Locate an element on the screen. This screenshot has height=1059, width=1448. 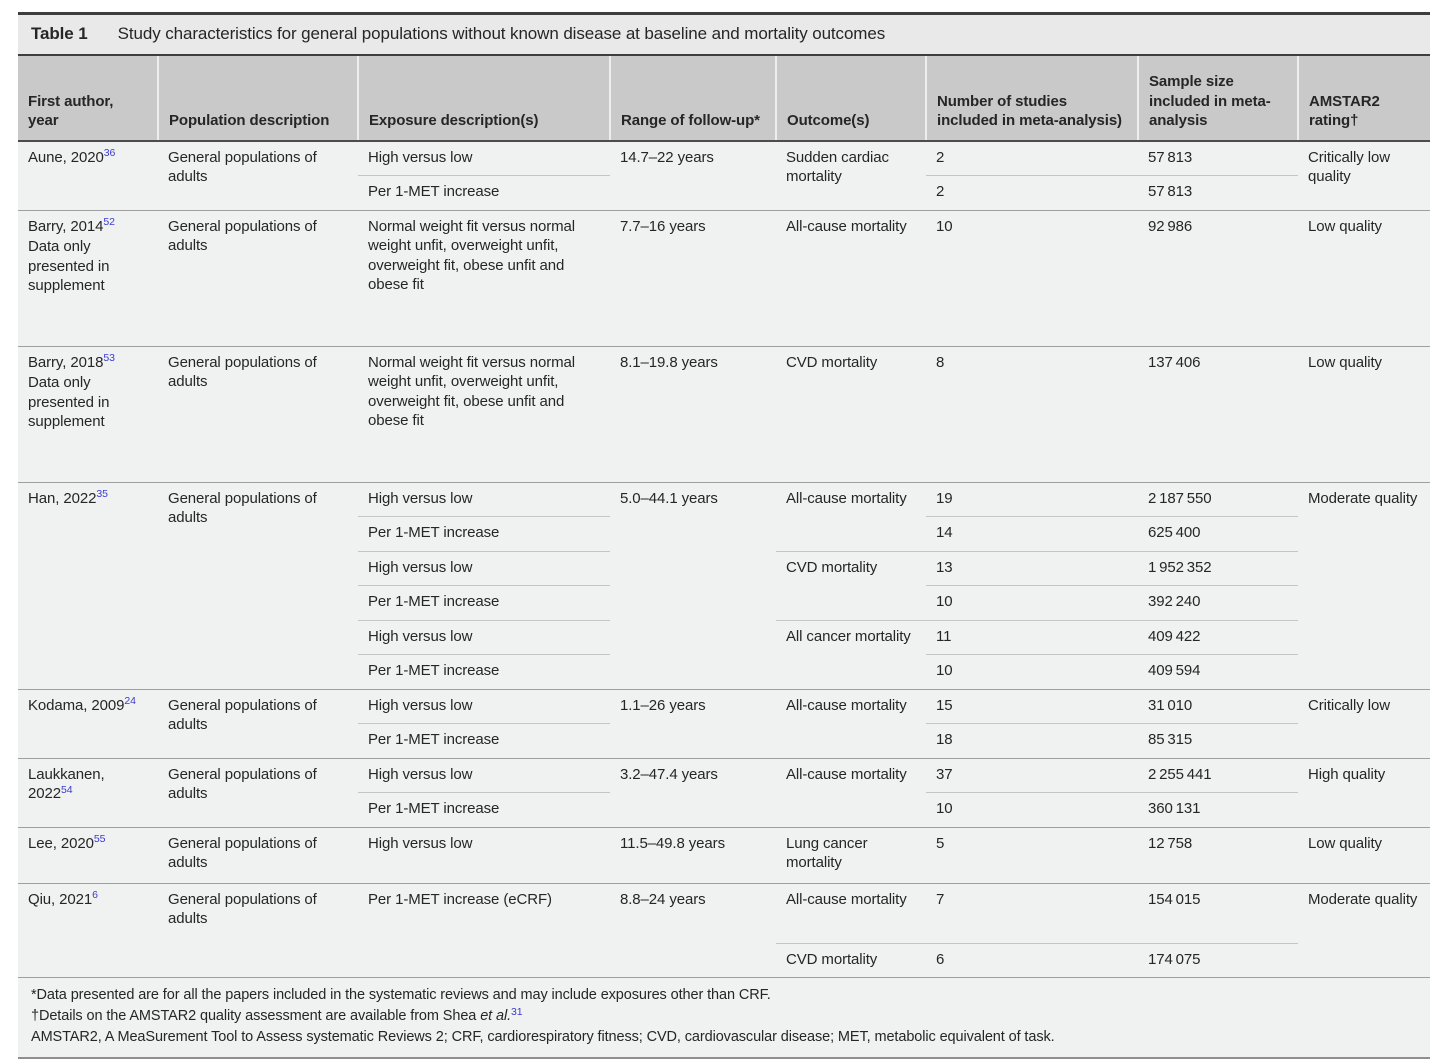
sample-size-cell: 174 075 is located at coordinates (1218, 959).